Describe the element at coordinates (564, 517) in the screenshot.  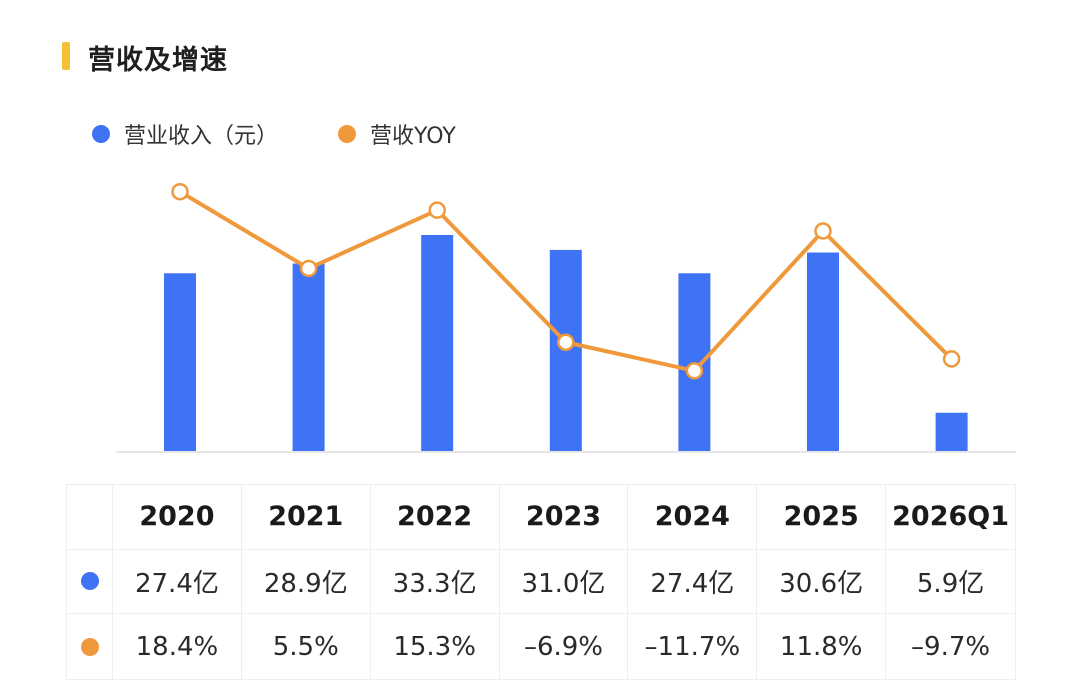
I see `table-header-cell: 2023` at that location.